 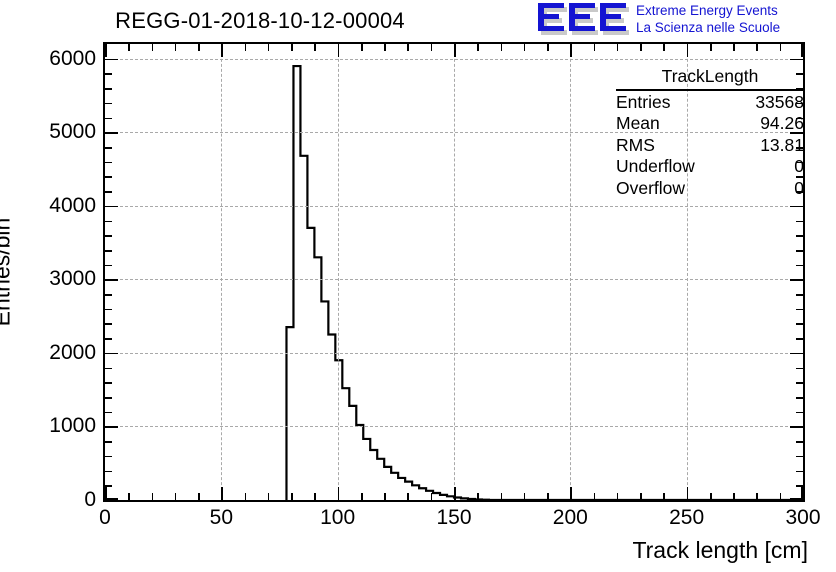 I want to click on stats-row: Underflow 0, so click(x=710, y=167).